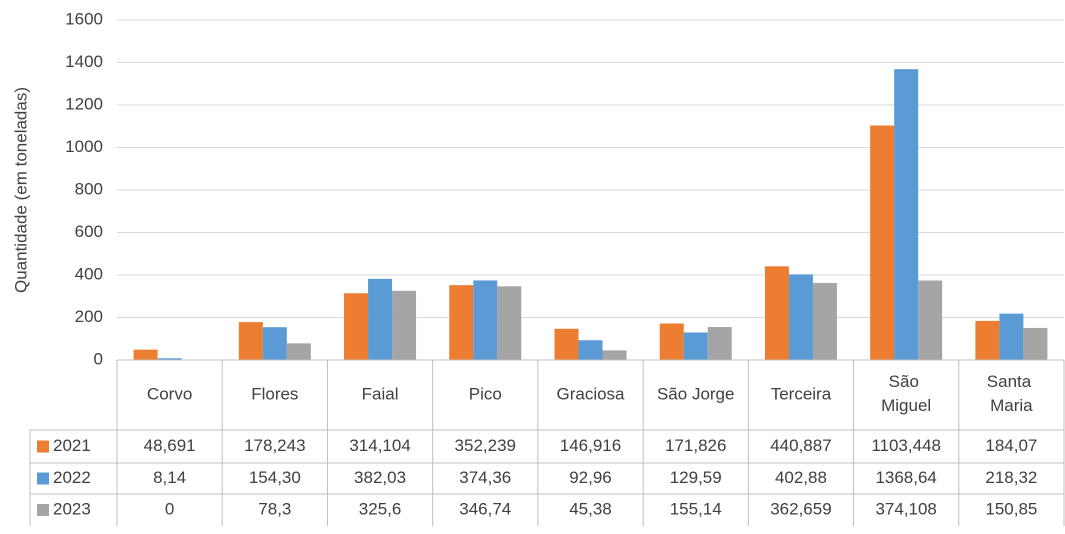  I want to click on y-tick-label: 0, so click(98, 358).